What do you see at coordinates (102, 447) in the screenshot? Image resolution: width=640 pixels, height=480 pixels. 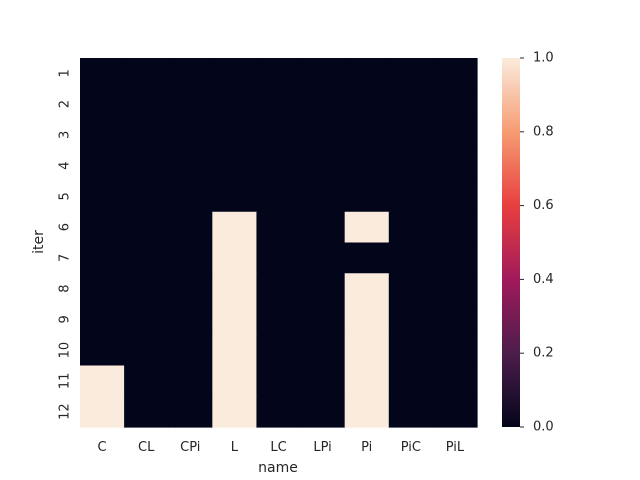 I see `x-tick-label: C` at bounding box center [102, 447].